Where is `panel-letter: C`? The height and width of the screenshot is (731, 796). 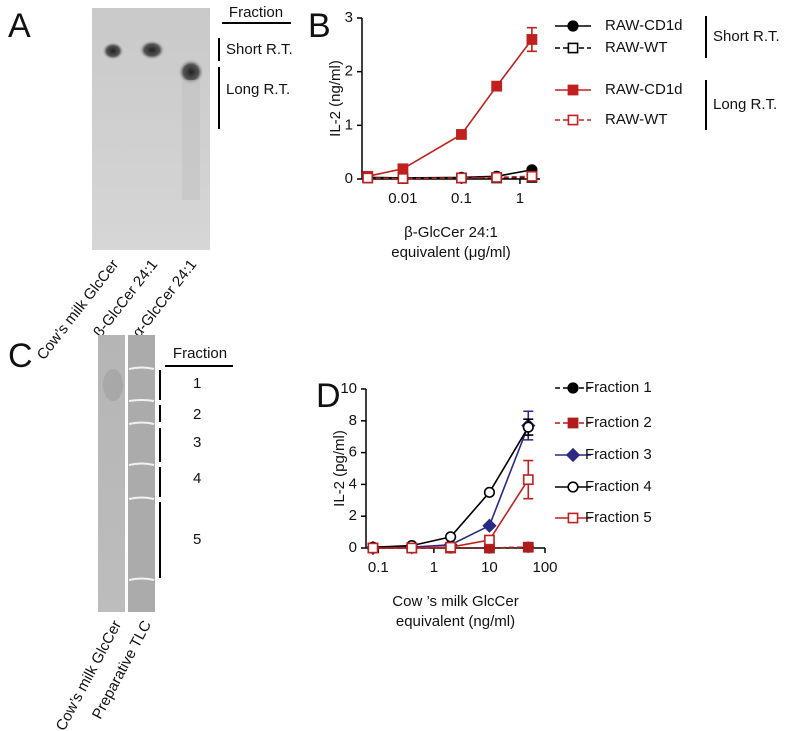 panel-letter: C is located at coordinates (20, 356).